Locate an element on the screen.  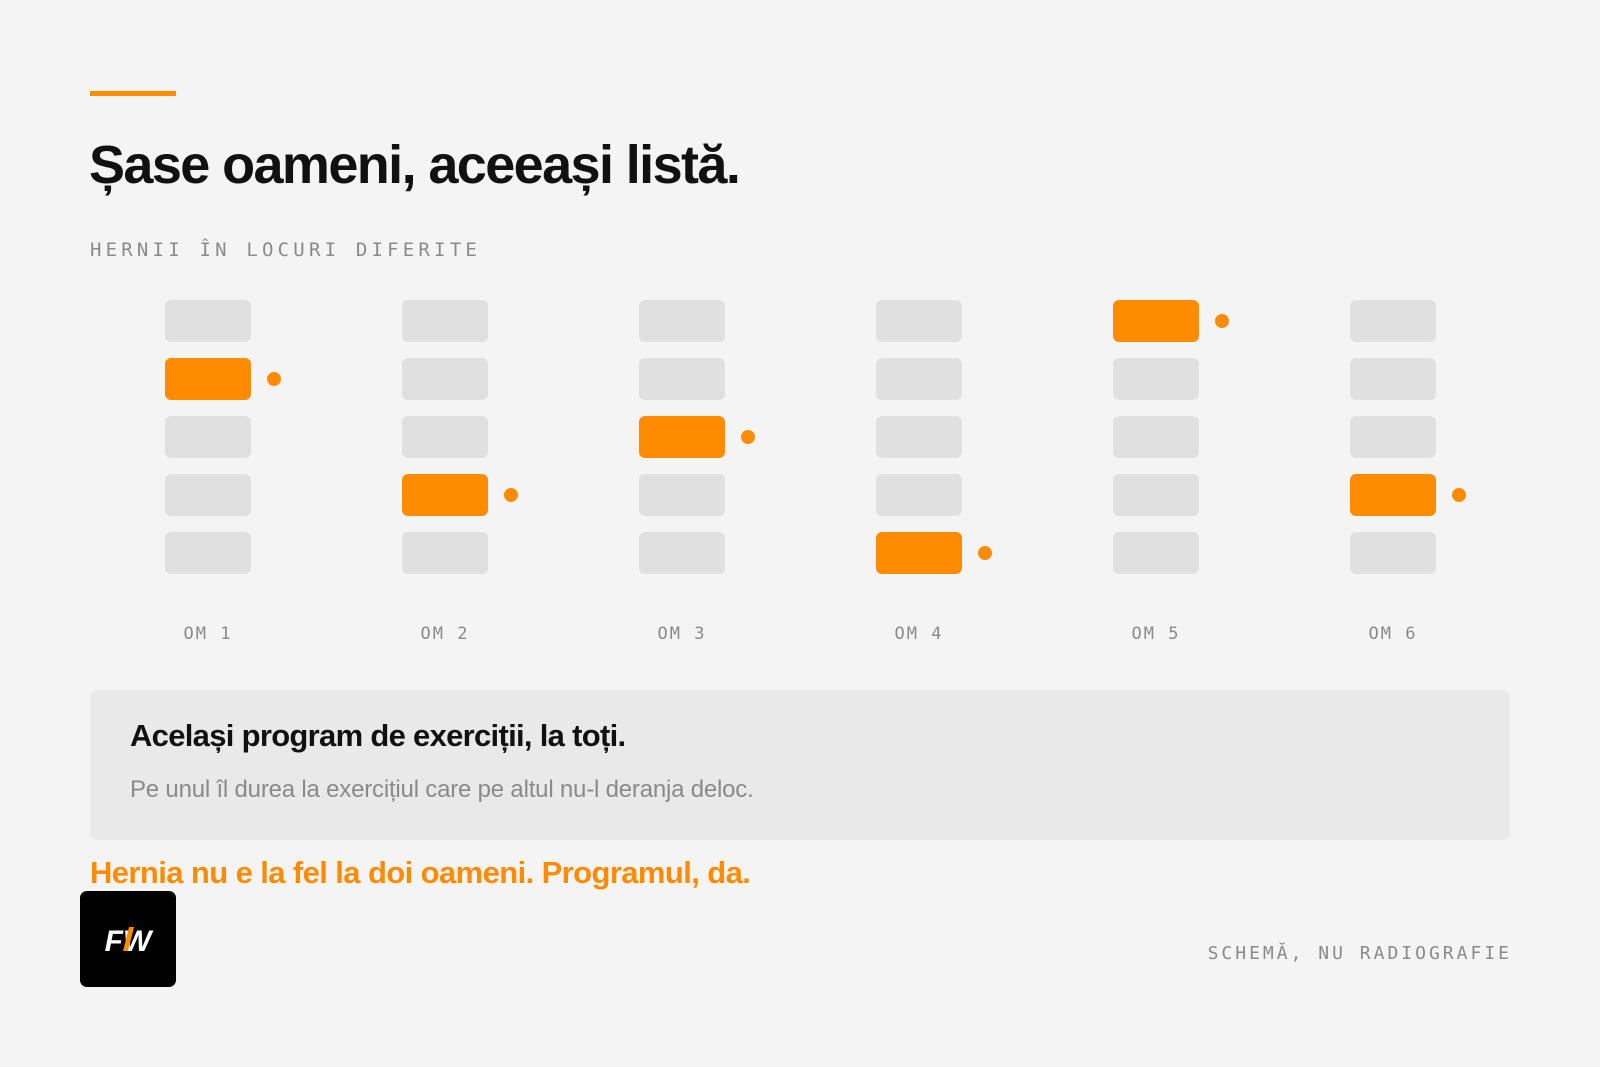
footnote: SCHEMĂ, NU RADIOGRAFIE is located at coordinates (1359, 953).